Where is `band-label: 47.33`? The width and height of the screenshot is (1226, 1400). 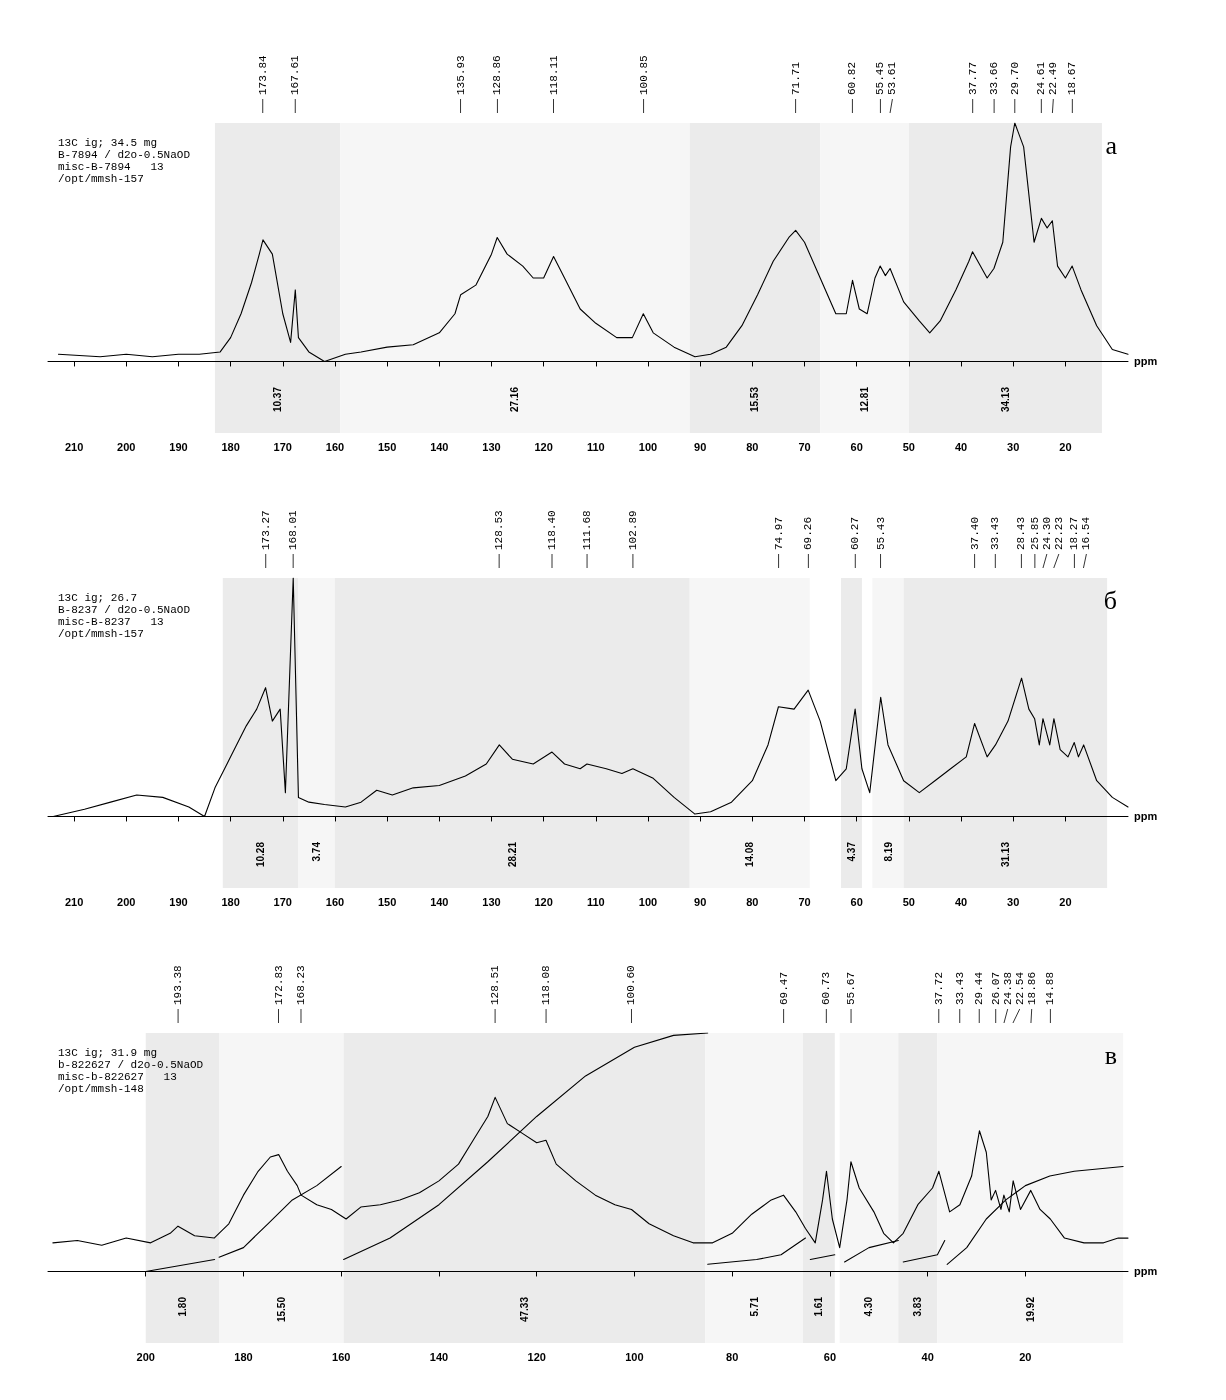
band-label: 47.33 is located at coordinates (524, 1309).